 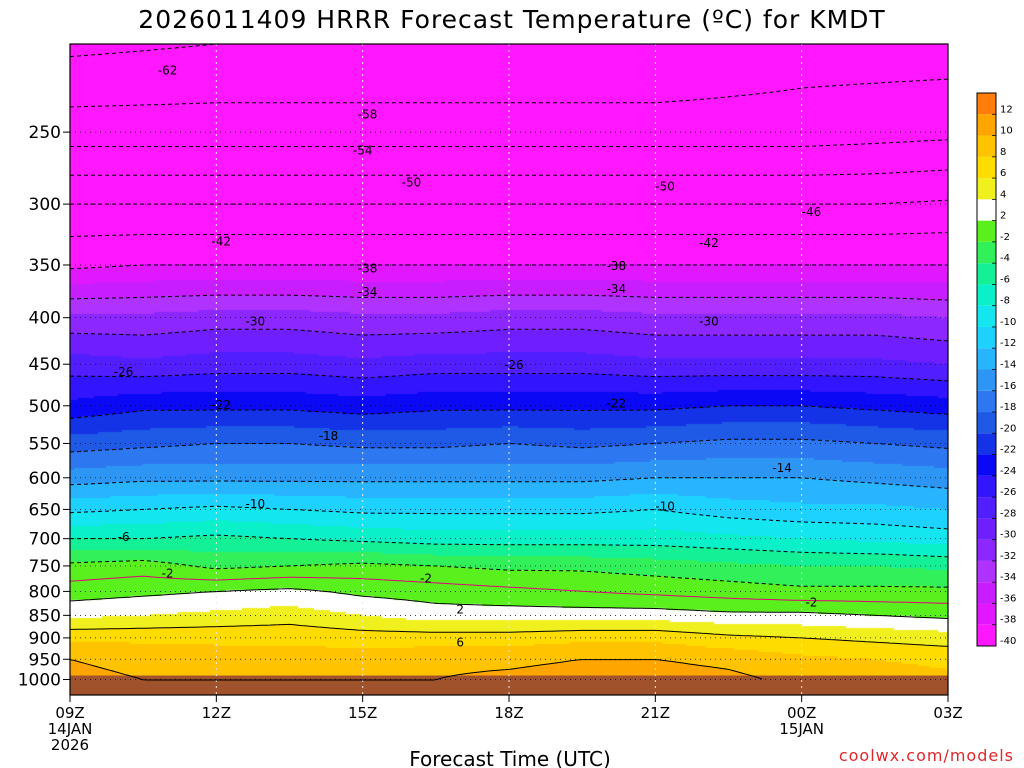 I want to click on contour-label: -18, so click(x=329, y=436).